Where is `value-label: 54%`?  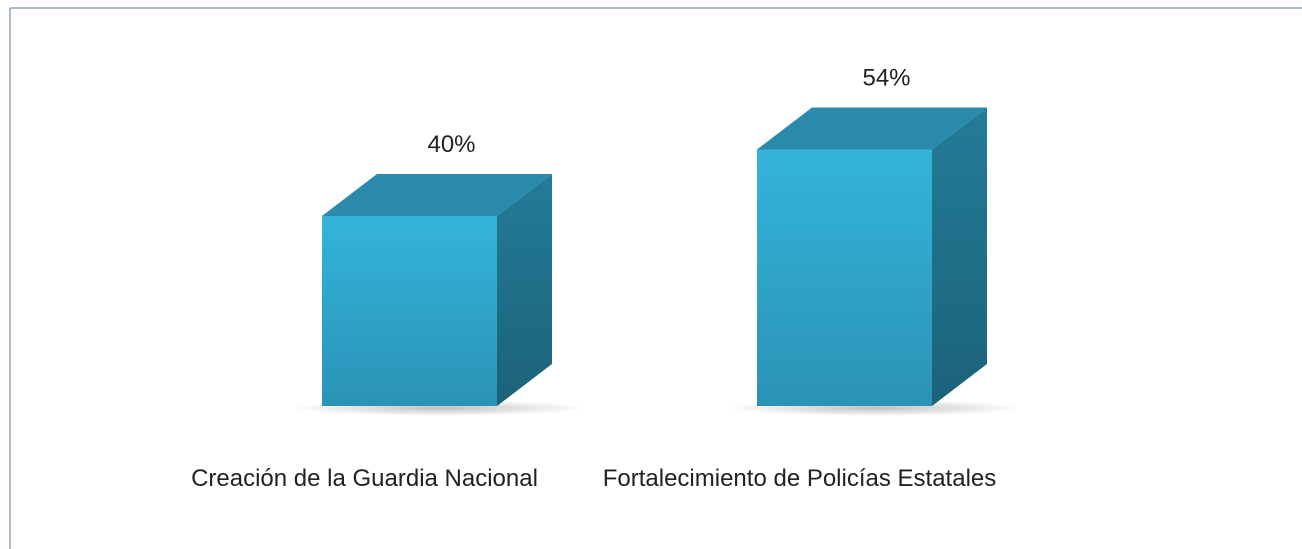
value-label: 54% is located at coordinates (886, 78).